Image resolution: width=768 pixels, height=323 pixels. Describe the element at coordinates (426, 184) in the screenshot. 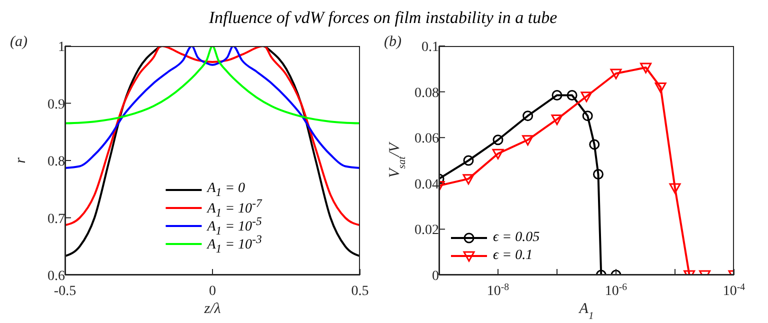

I see `y-tick-label: 0.04` at that location.